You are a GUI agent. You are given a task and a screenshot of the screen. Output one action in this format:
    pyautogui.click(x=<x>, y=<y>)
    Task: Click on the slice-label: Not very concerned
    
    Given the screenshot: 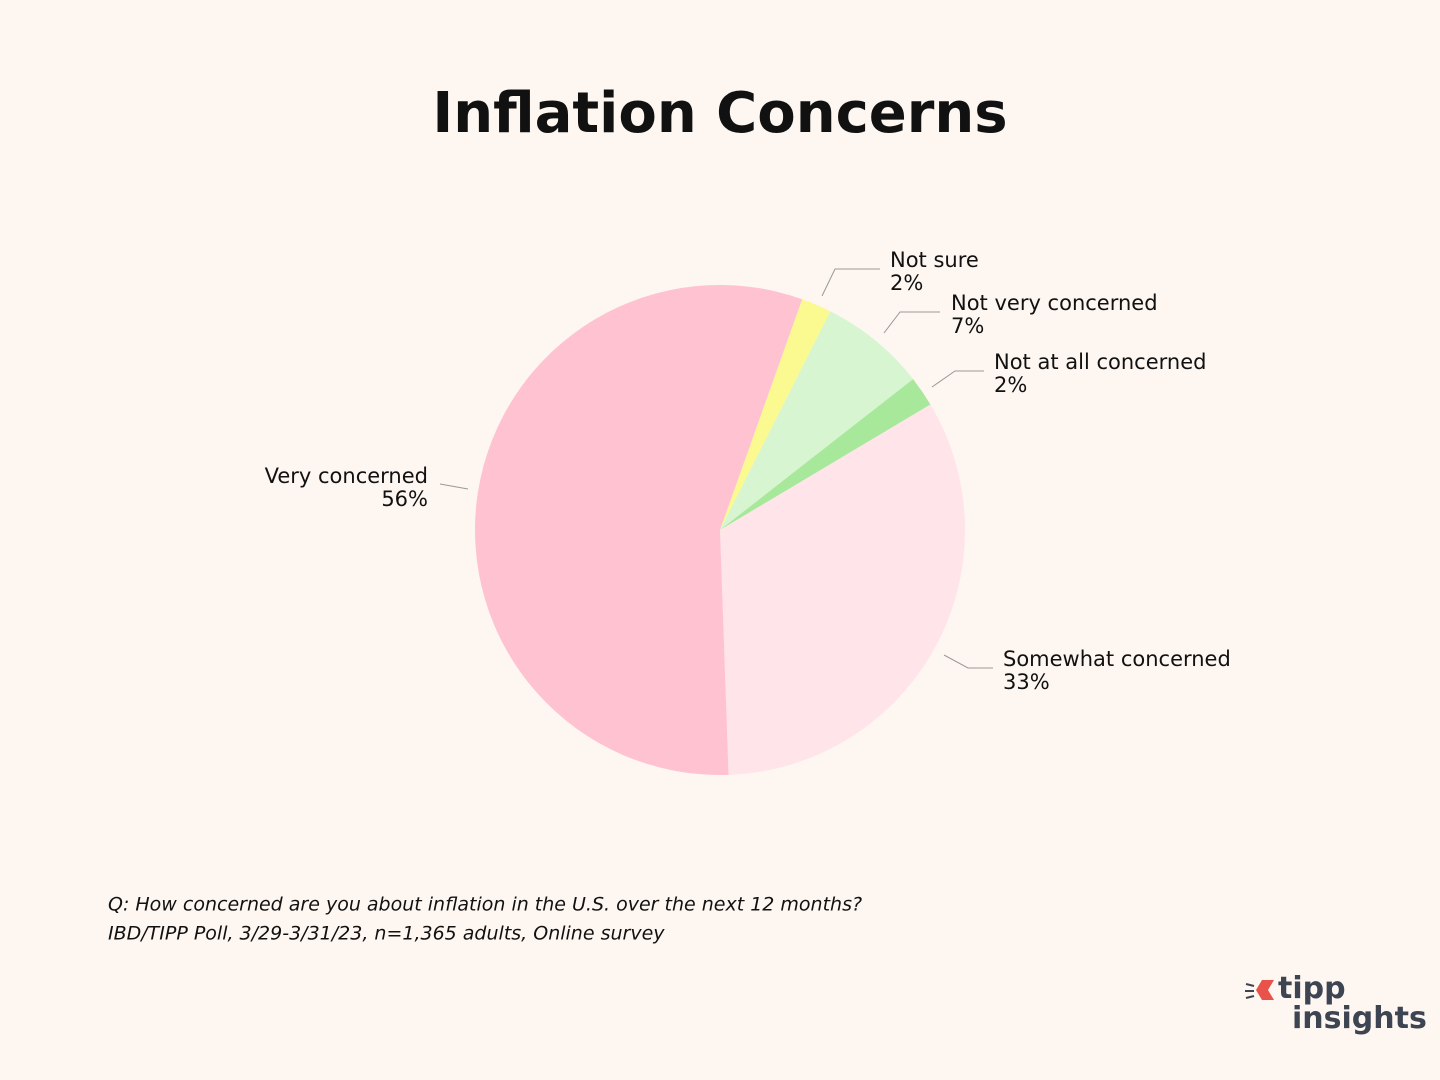 What is the action you would take?
    pyautogui.click(x=1054, y=303)
    